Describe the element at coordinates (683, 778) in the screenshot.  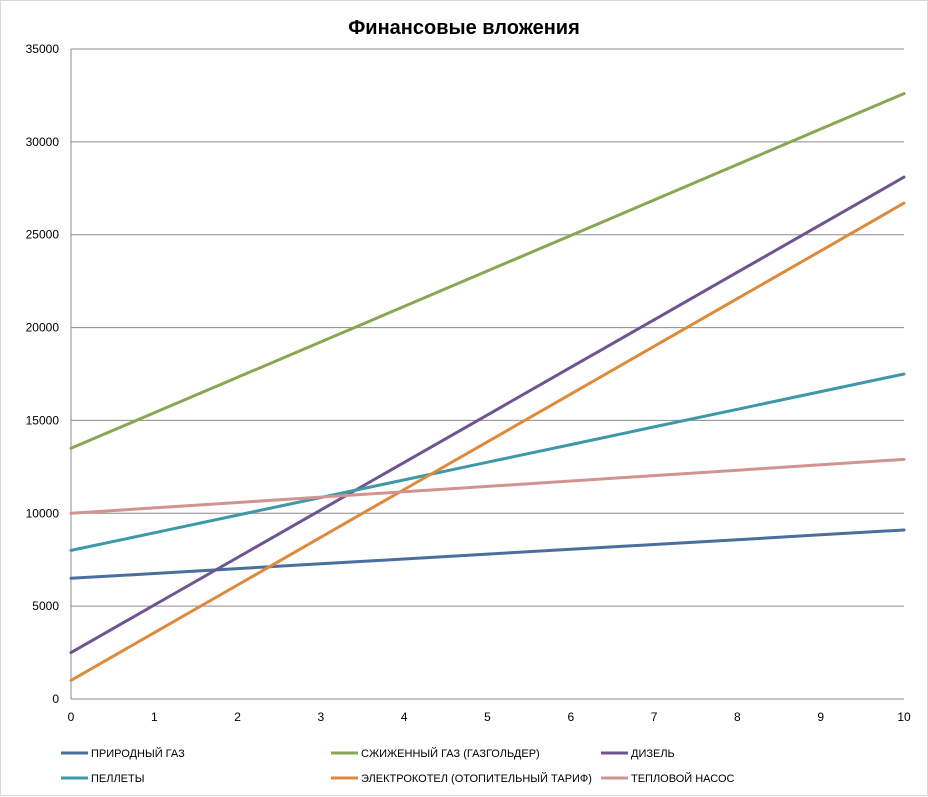
I see `legend-label: ТЕПЛОВОЙ НАСОС` at that location.